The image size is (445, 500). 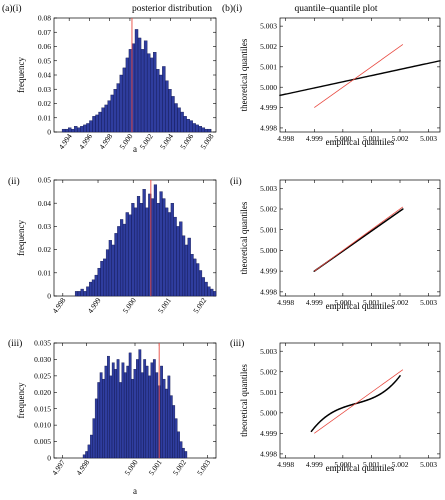 What do you see at coordinates (44, 272) in the screenshot?
I see `y-tick-label: 0.01` at bounding box center [44, 272].